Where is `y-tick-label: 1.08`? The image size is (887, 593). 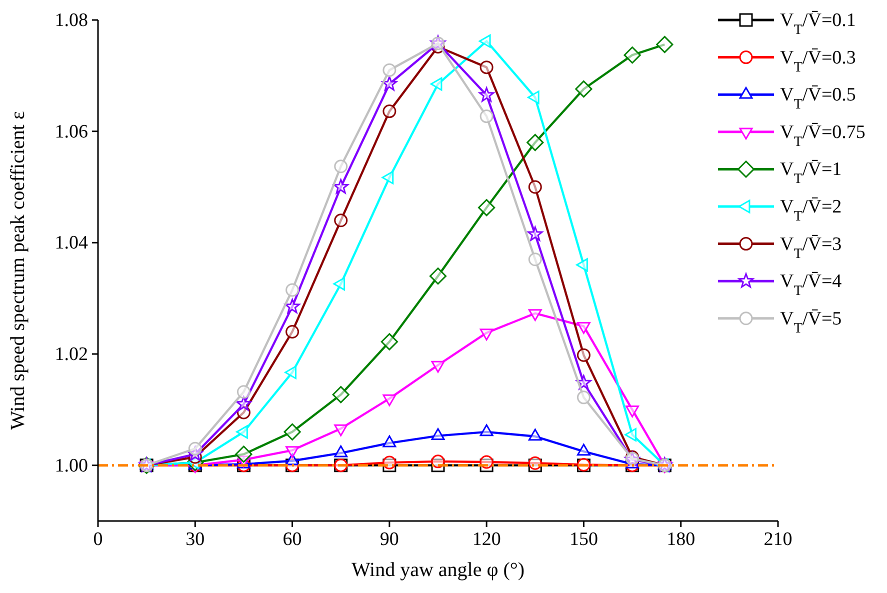
y-tick-label: 1.08 is located at coordinates (71, 20).